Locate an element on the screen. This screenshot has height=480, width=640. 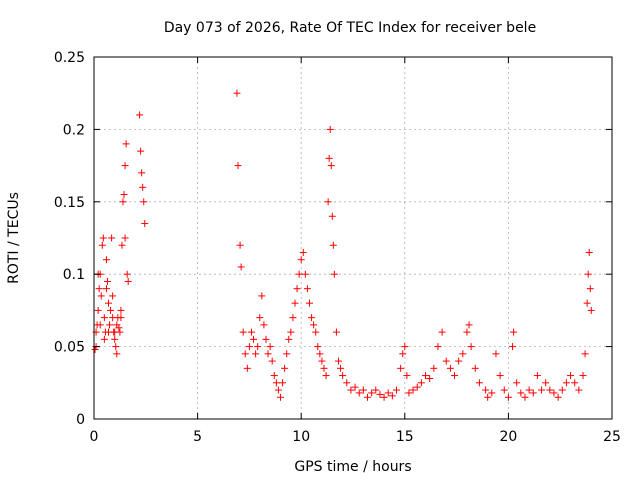
x-tick-label: 10 is located at coordinates (301, 437).